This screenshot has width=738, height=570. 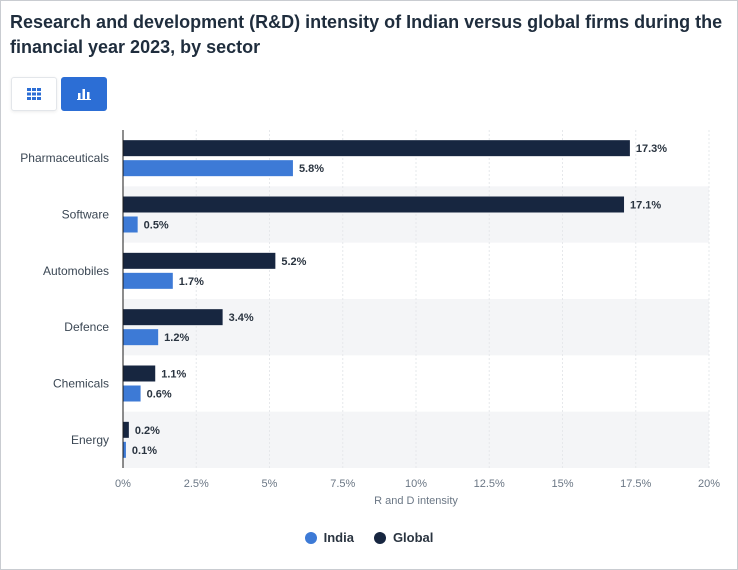 What do you see at coordinates (416, 484) in the screenshot?
I see `x-tick-label: 10%` at bounding box center [416, 484].